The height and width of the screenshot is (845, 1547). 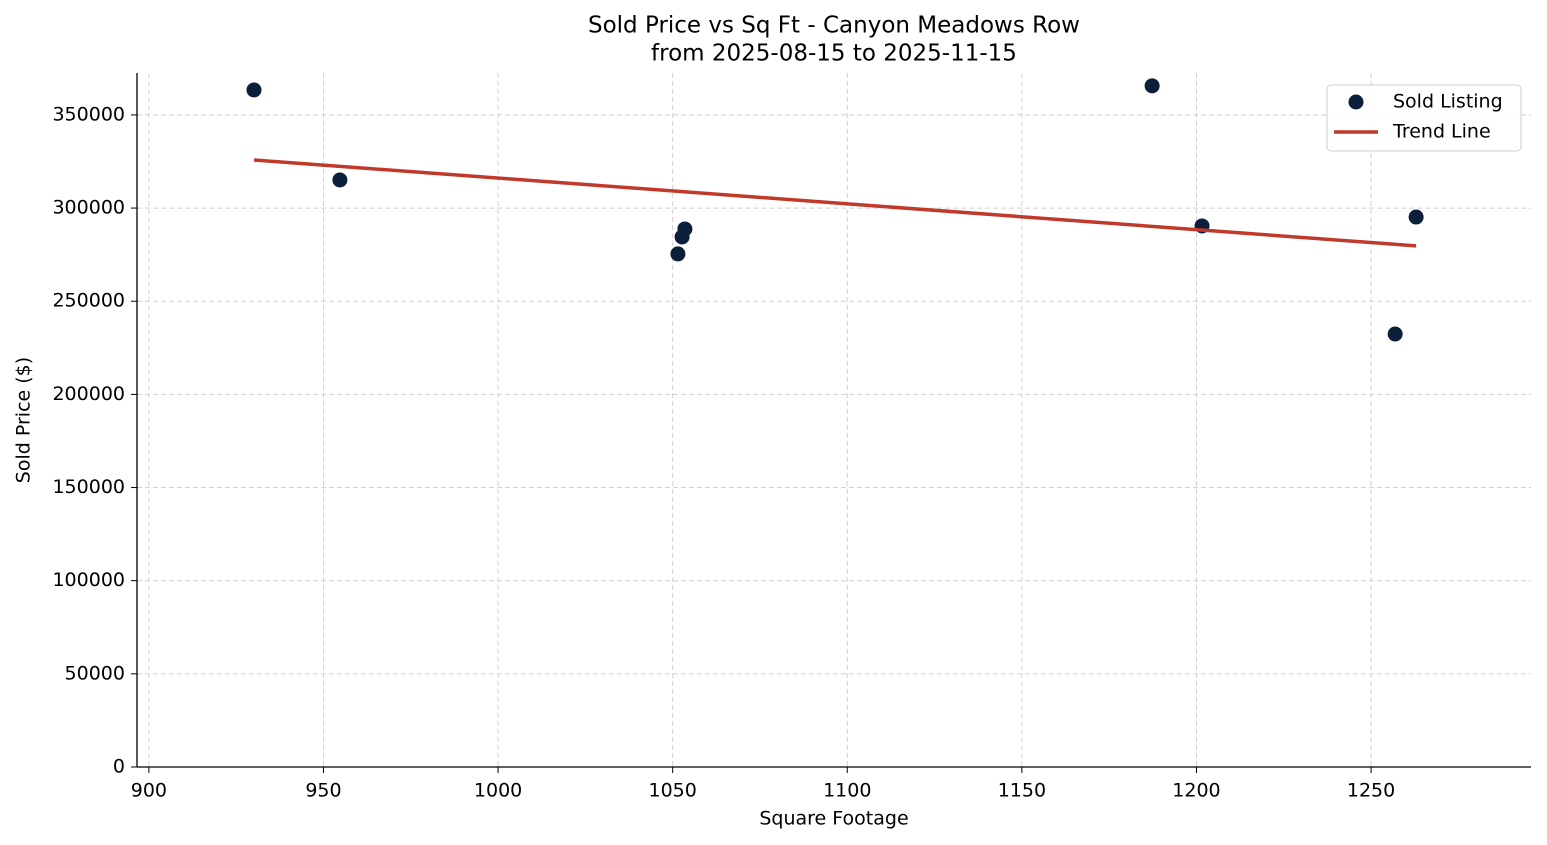 I want to click on y-tick-label: 50000, so click(x=95, y=673).